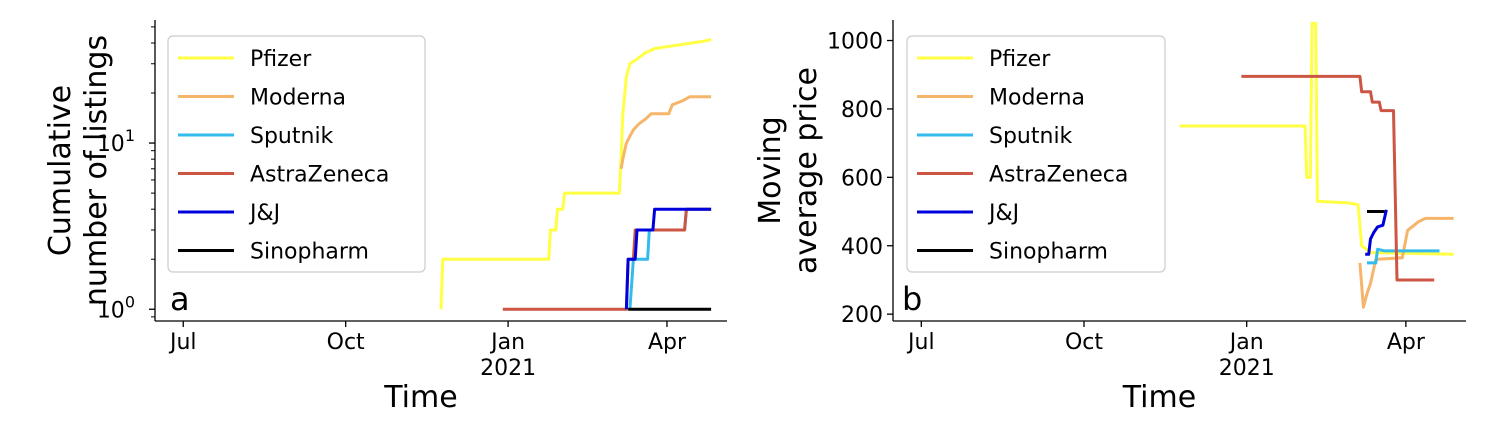  Describe the element at coordinates (862, 315) in the screenshot. I see `y-tick-label: 200` at that location.